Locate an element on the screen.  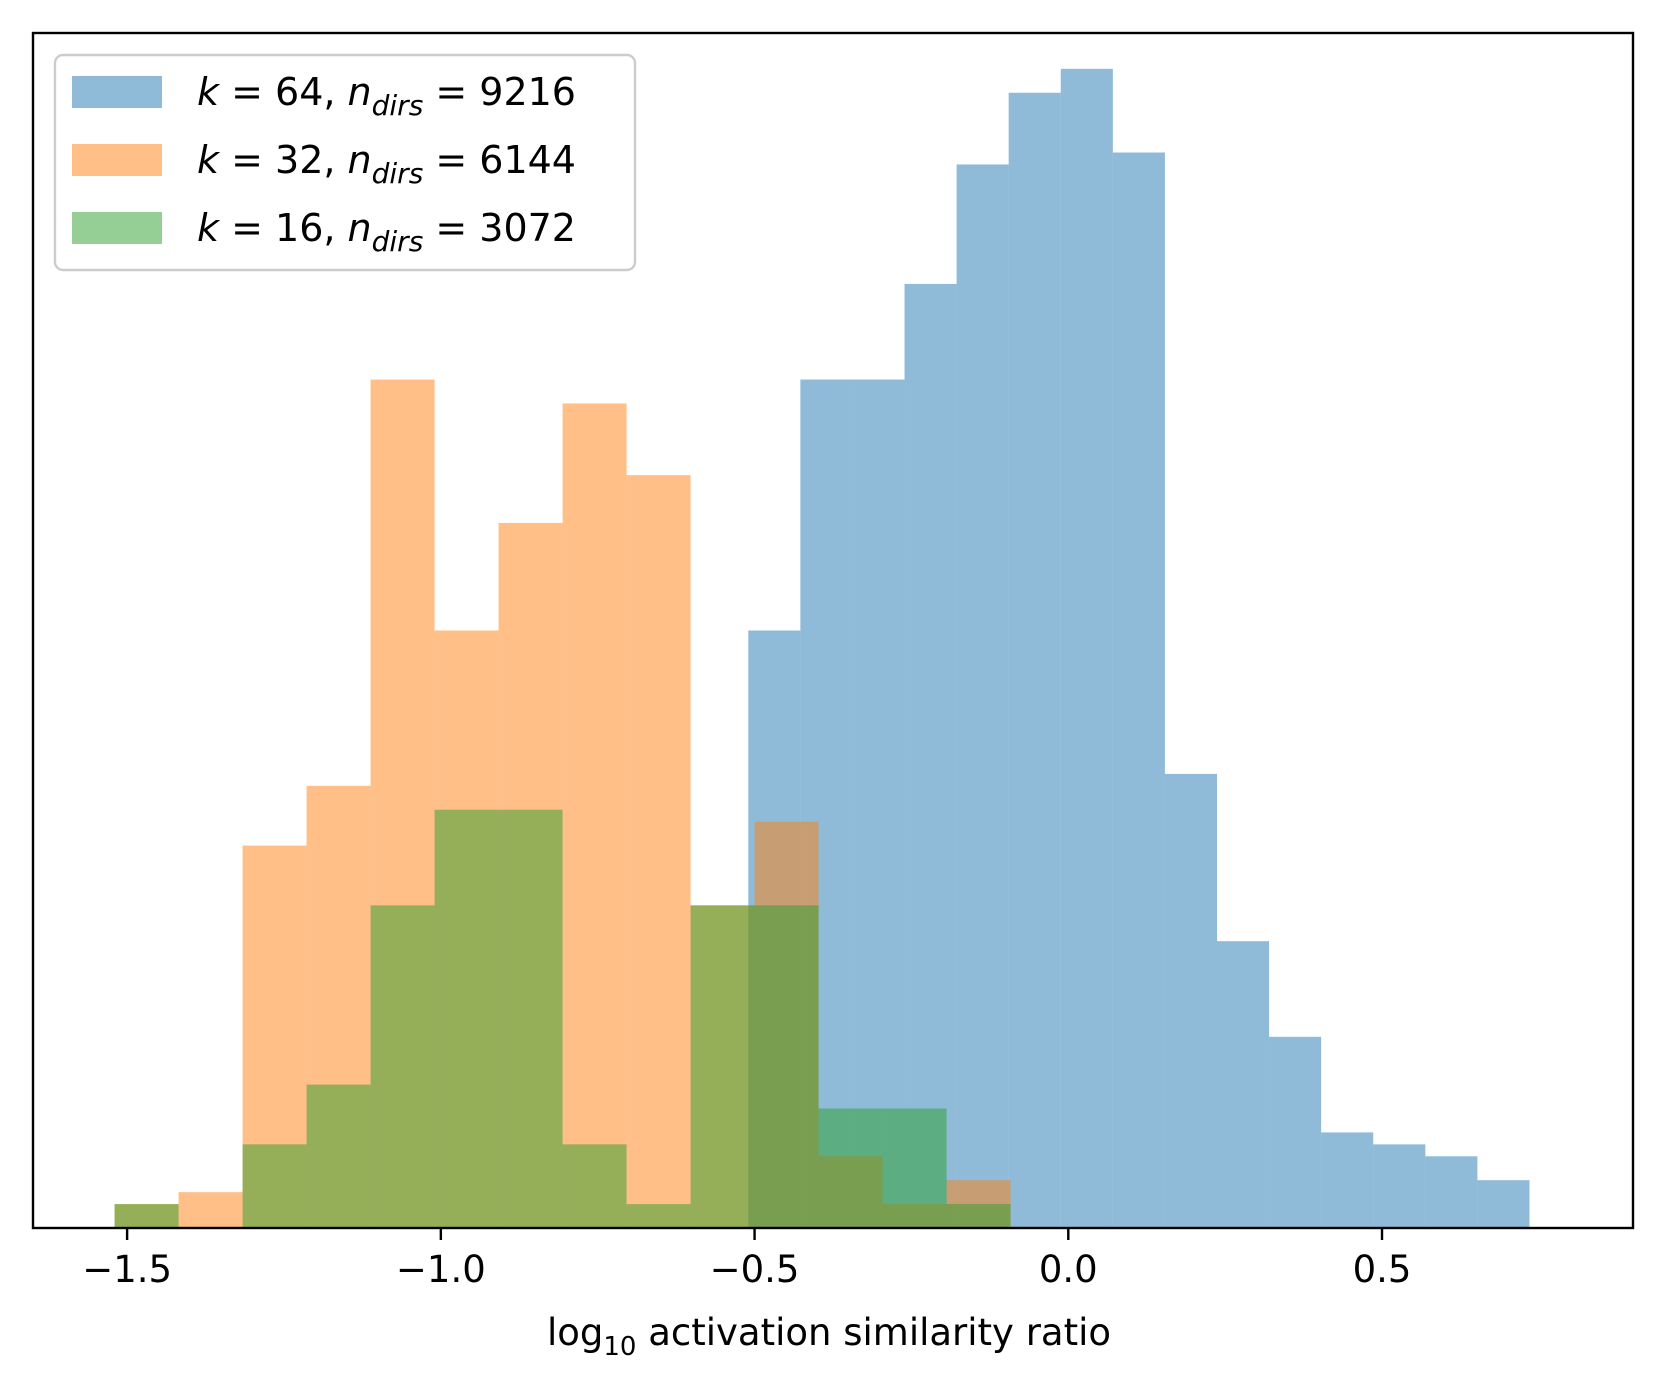
legend-label: k = 64, ndirs = 9216 is located at coordinates (386, 96).